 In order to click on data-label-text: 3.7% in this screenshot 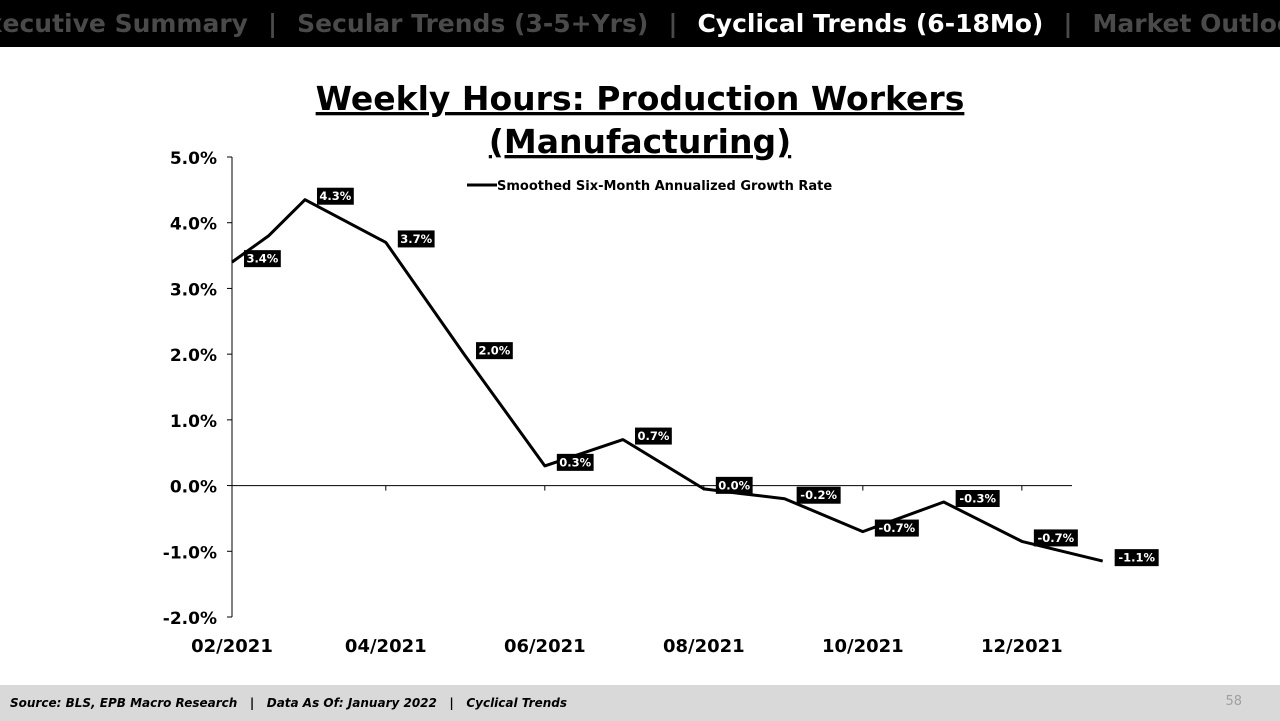, I will do `click(416, 239)`.